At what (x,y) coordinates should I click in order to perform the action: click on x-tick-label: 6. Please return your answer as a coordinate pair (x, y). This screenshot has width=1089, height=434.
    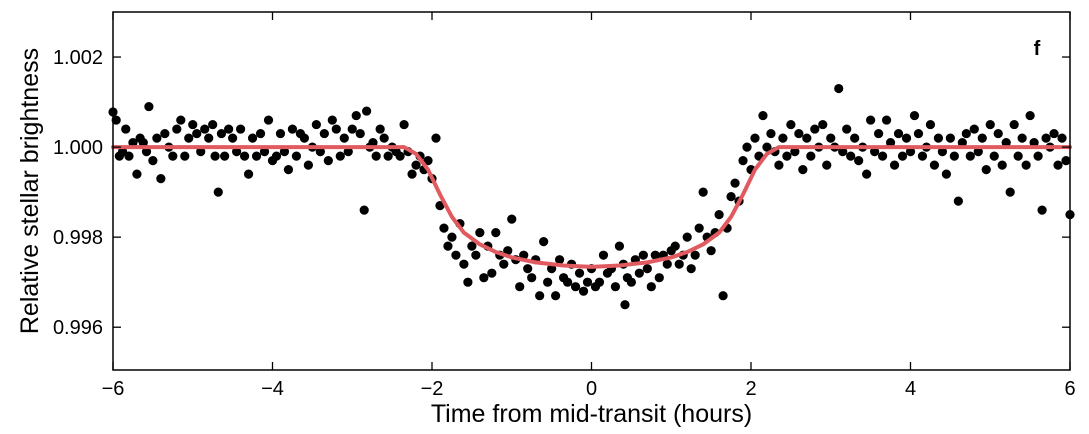
    Looking at the image, I should click on (1069, 389).